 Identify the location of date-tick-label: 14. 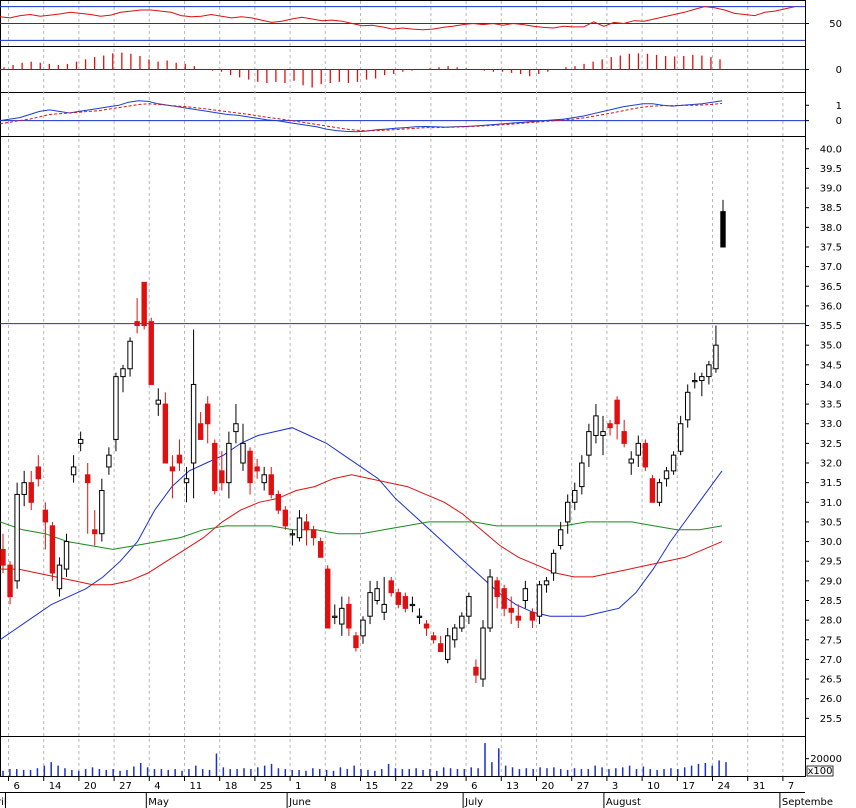
(55, 786).